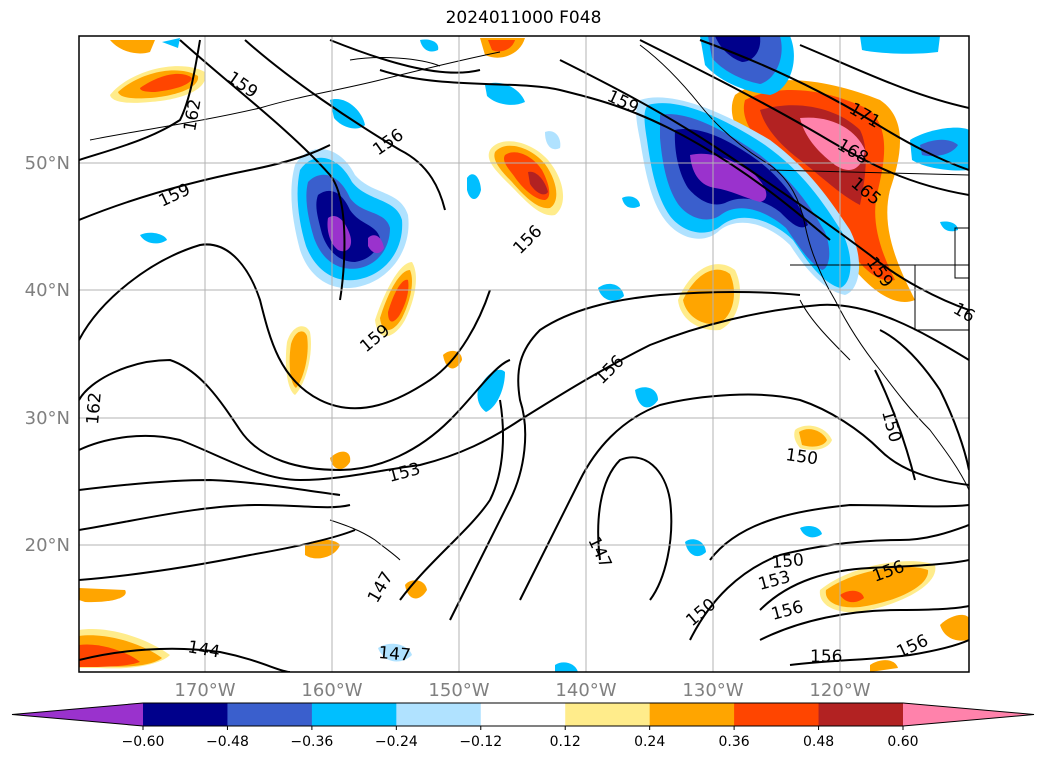  Describe the element at coordinates (331, 690) in the screenshot. I see `lon-label-160w: 160°W` at that location.